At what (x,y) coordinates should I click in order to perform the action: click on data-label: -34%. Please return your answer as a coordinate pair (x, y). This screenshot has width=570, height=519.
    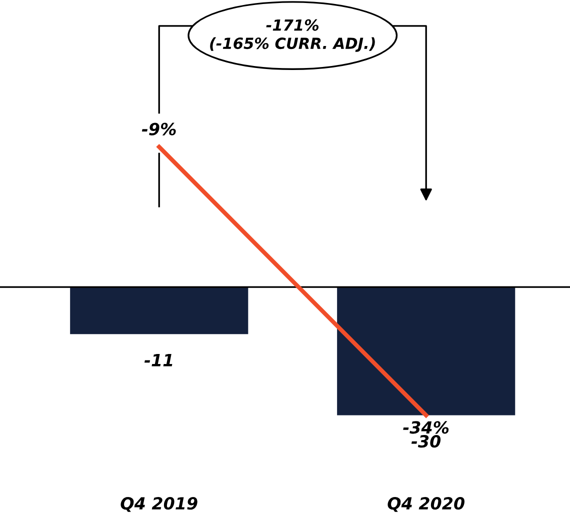
    Looking at the image, I should click on (426, 427).